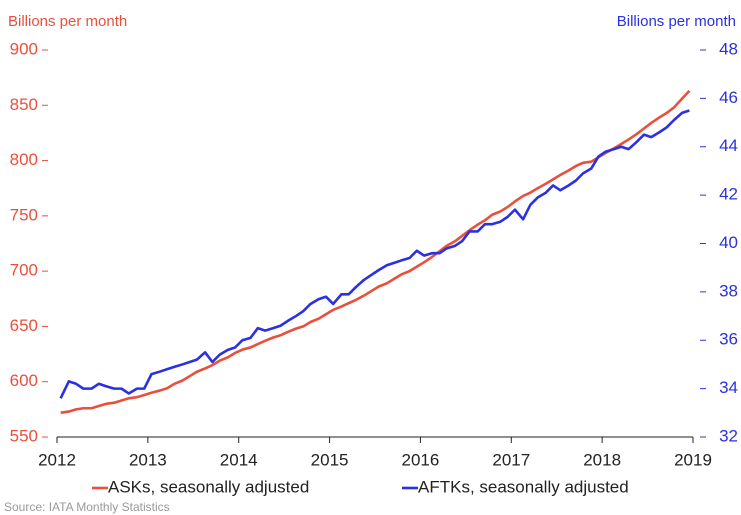 This screenshot has height=515, width=741. What do you see at coordinates (239, 459) in the screenshot?
I see `x-tick-label: 2014` at bounding box center [239, 459].